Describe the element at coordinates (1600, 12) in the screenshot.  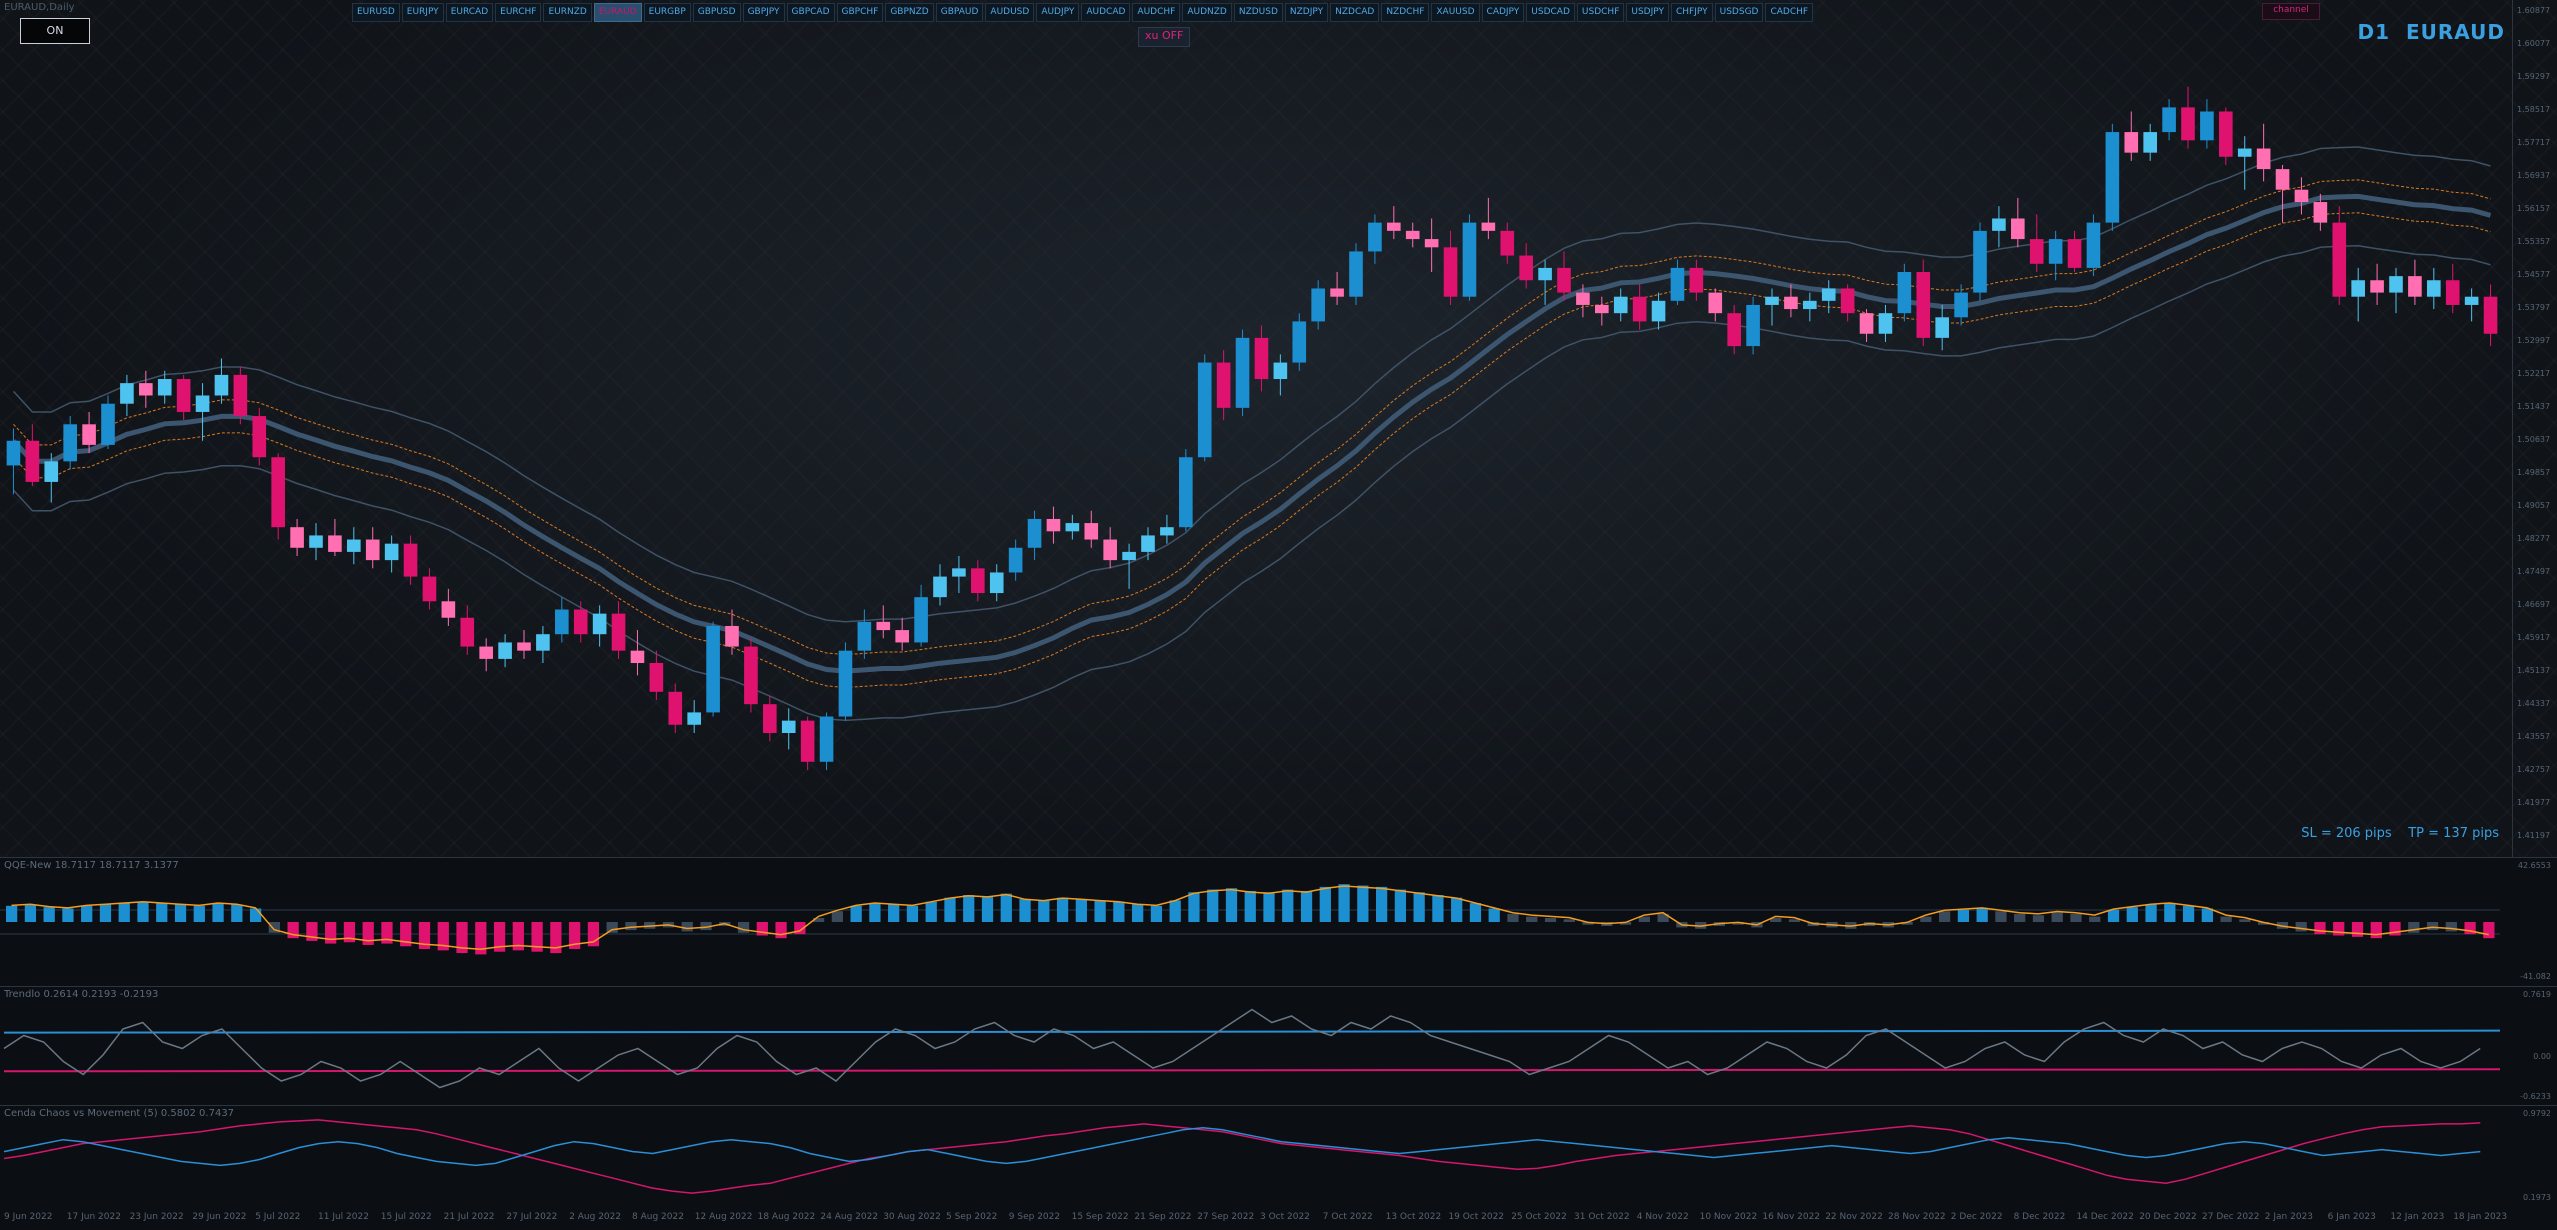
I see `symbol-button-usdchf: USDCHF` at that location.